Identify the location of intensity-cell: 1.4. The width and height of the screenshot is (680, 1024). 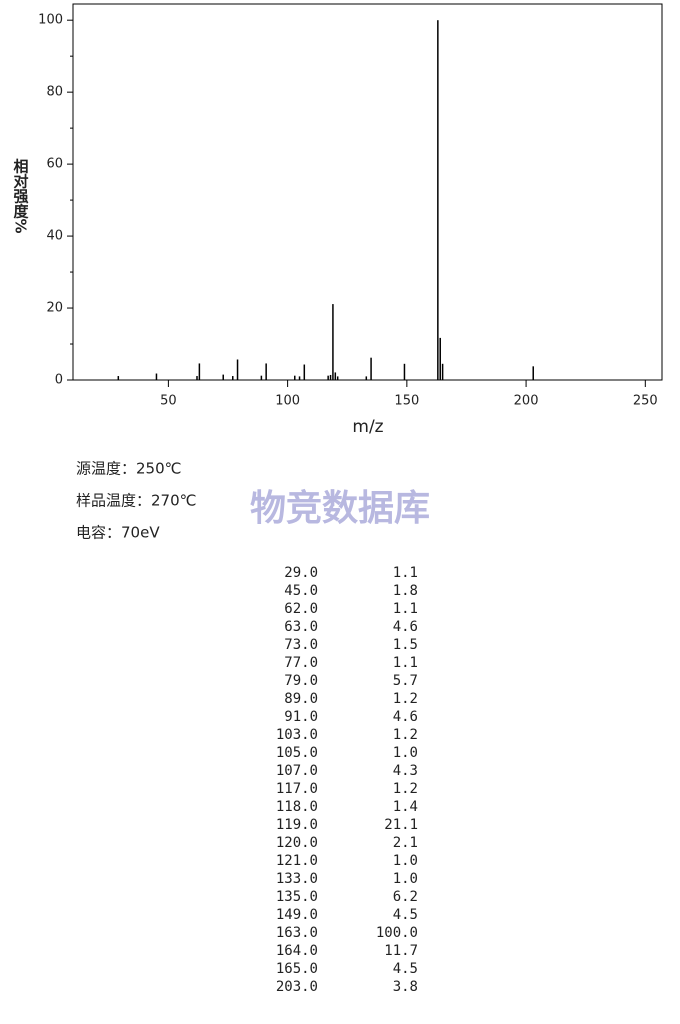
(405, 807).